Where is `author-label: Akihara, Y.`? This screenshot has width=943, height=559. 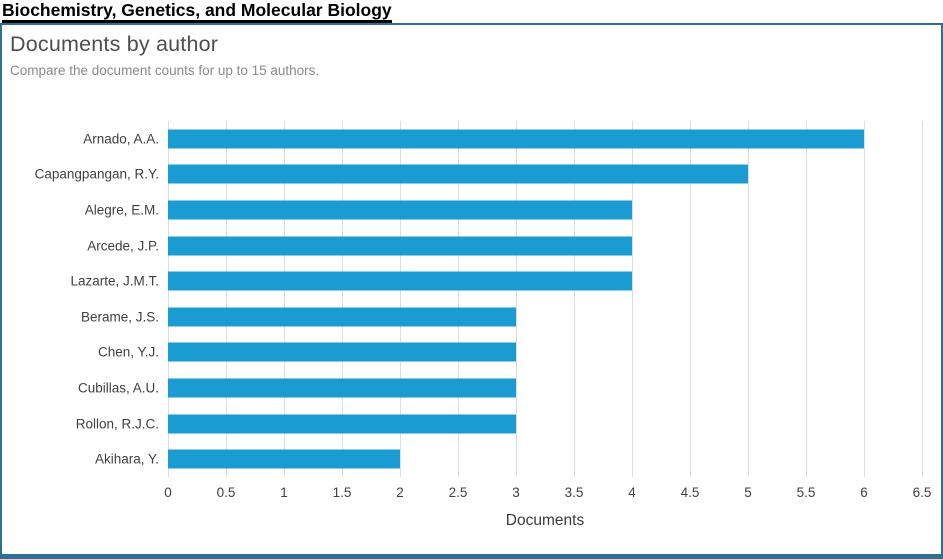 author-label: Akihara, Y. is located at coordinates (126, 459).